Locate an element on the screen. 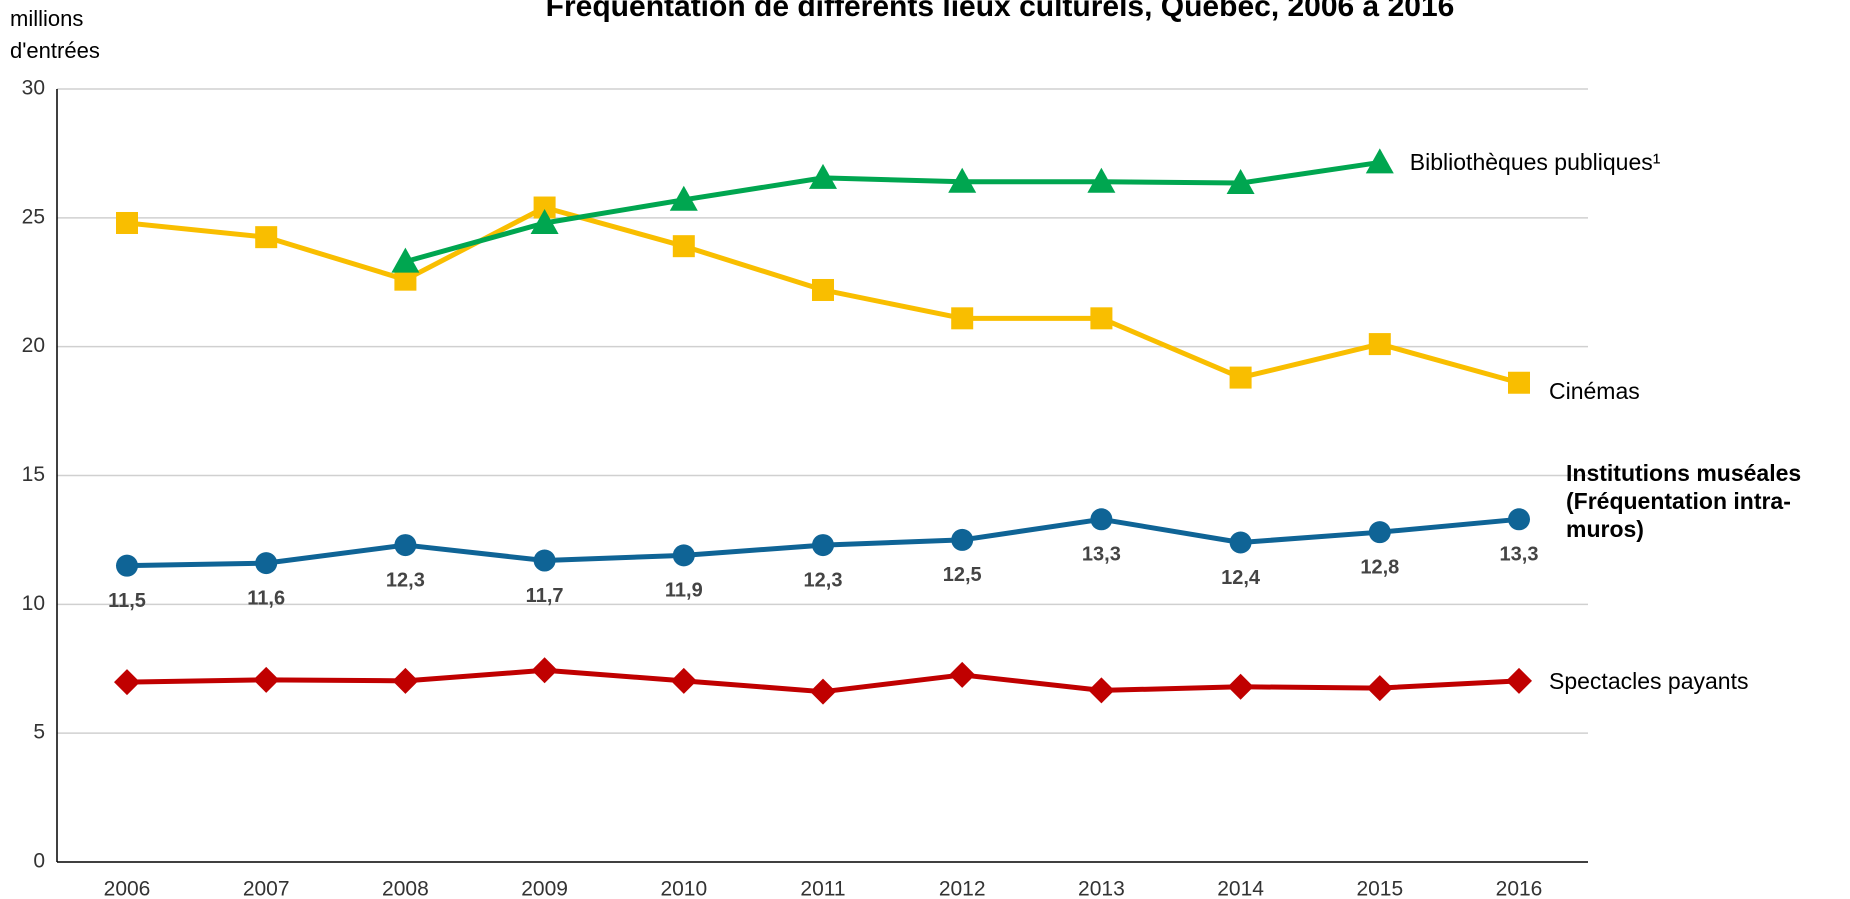 The width and height of the screenshot is (1850, 899). series-label: Spectacles payants is located at coordinates (1649, 680).